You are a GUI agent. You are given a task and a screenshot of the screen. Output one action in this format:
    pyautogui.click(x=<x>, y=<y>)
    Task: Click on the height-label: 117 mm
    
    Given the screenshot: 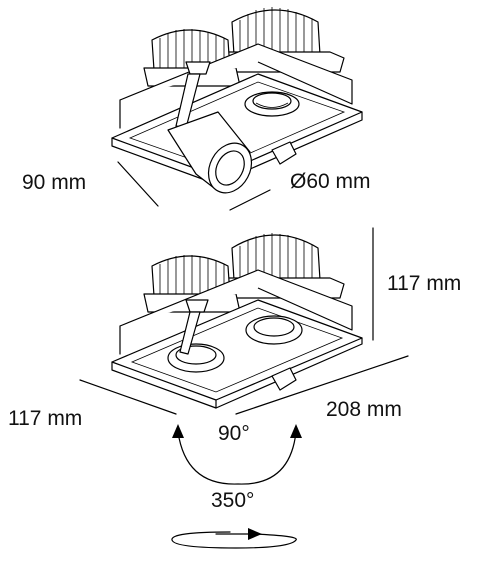 What is the action you would take?
    pyautogui.click(x=424, y=283)
    